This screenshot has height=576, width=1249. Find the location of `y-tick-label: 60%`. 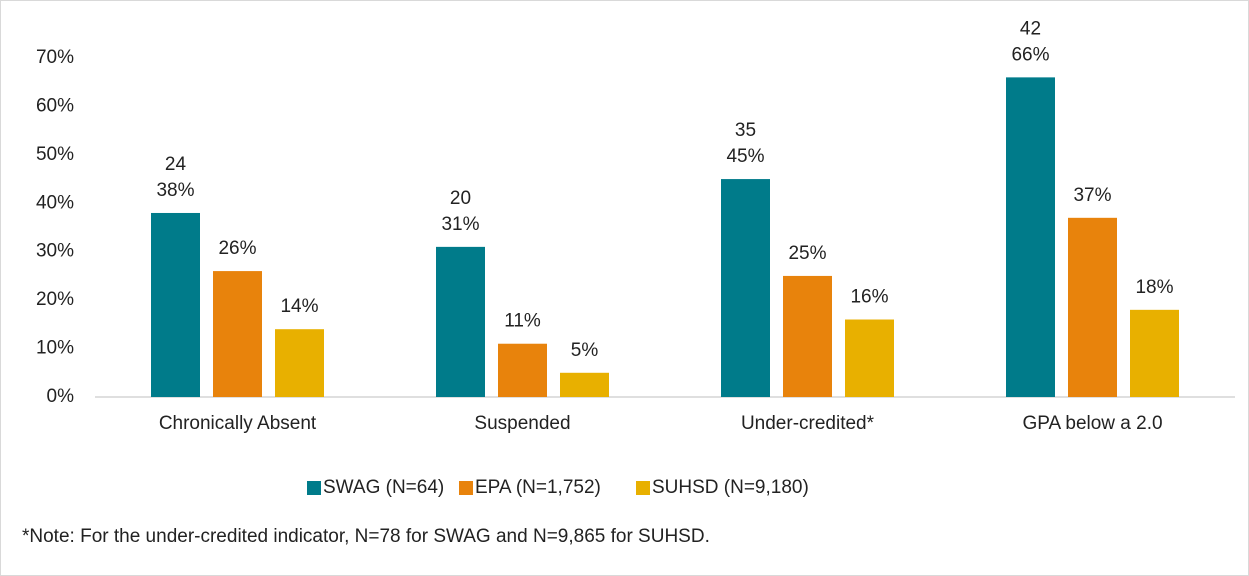

y-tick-label: 60% is located at coordinates (55, 105).